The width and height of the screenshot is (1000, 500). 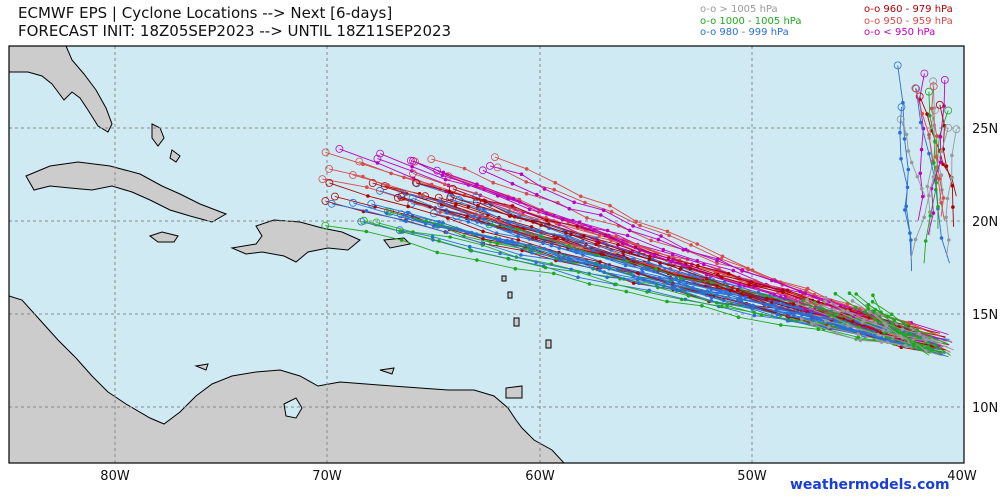 I want to click on legend-item-lt950: o-o < 950 hPa, so click(x=900, y=32).